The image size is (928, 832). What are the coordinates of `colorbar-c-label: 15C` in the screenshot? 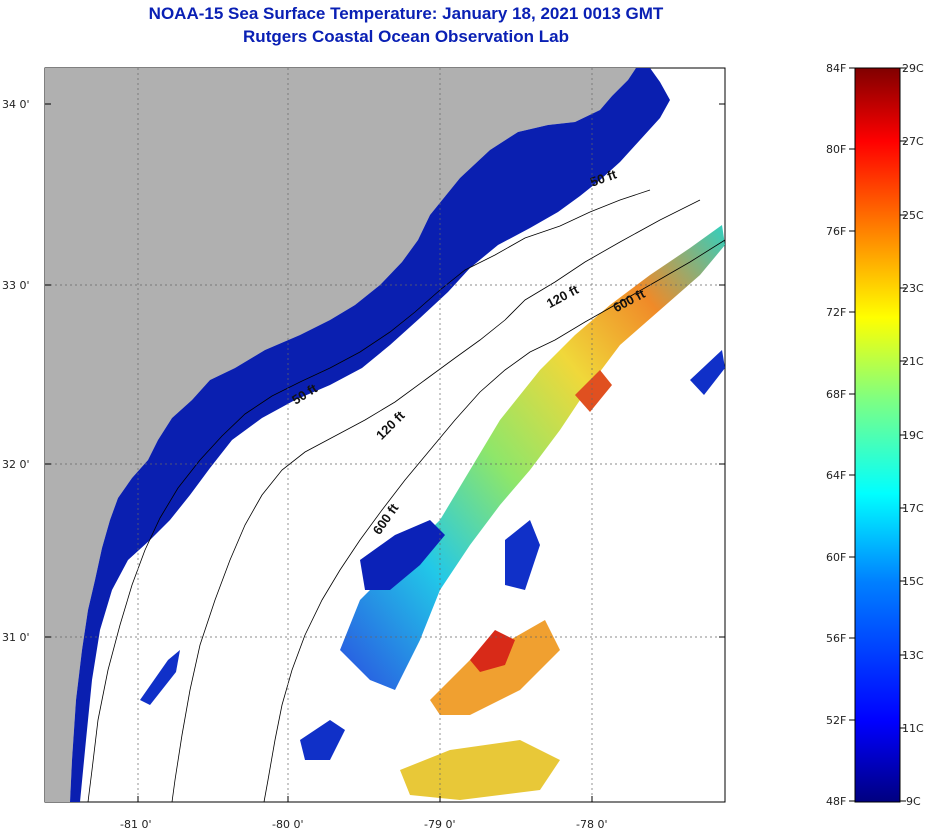 It's located at (913, 581).